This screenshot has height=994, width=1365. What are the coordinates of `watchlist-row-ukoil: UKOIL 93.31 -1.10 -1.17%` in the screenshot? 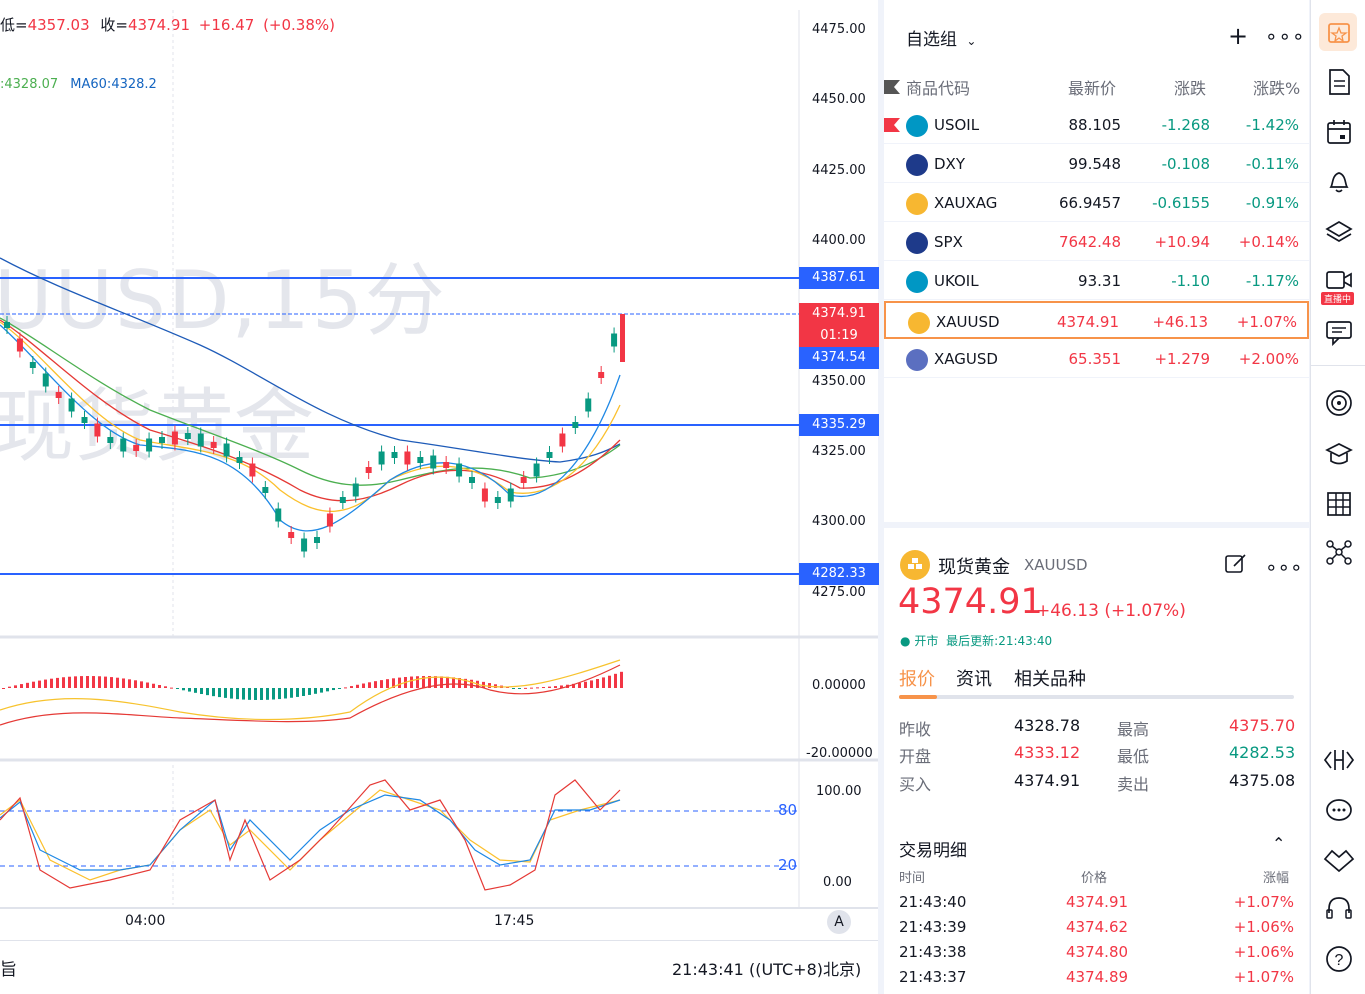 It's located at (1096, 281).